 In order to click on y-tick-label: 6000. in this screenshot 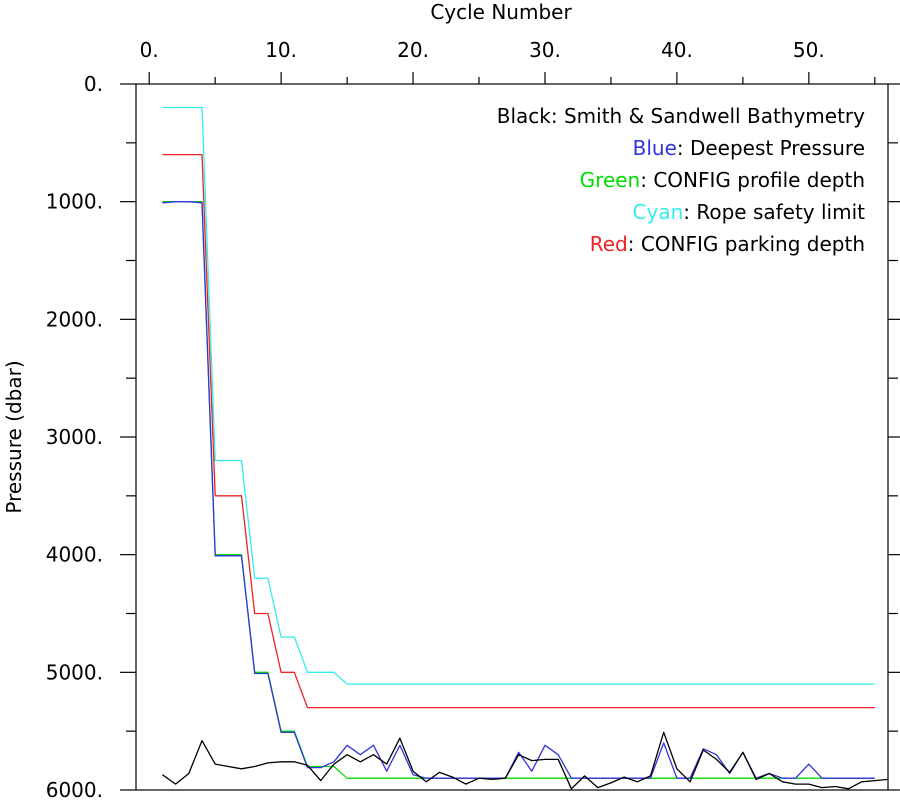, I will do `click(74, 789)`.